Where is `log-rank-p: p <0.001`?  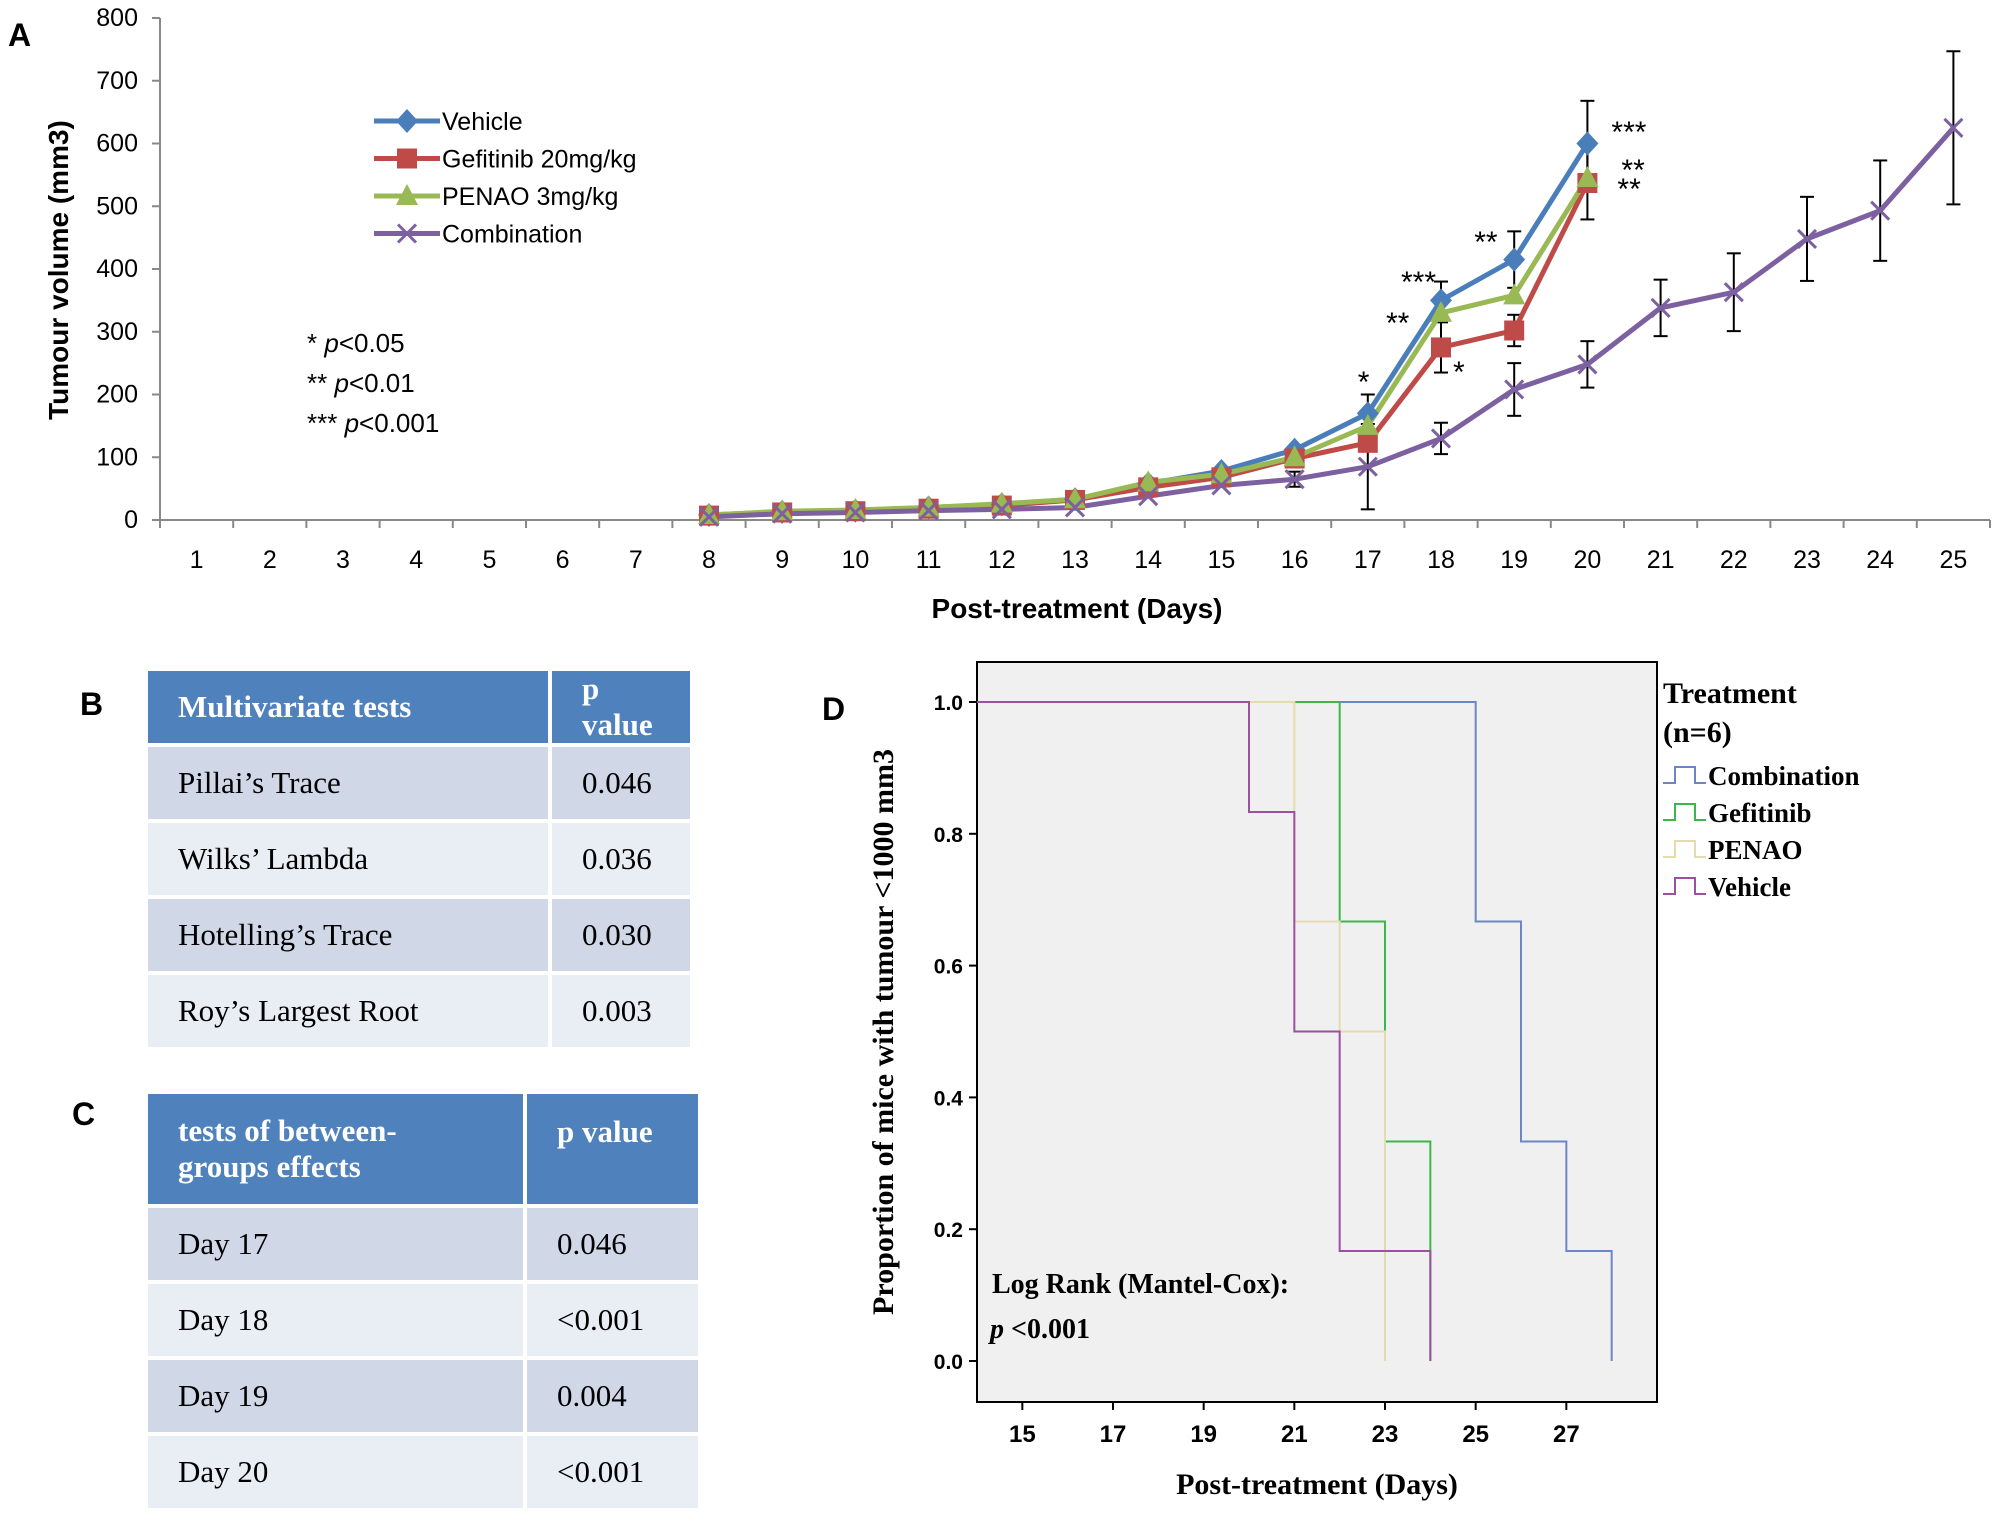 log-rank-p: p <0.001 is located at coordinates (1039, 1329).